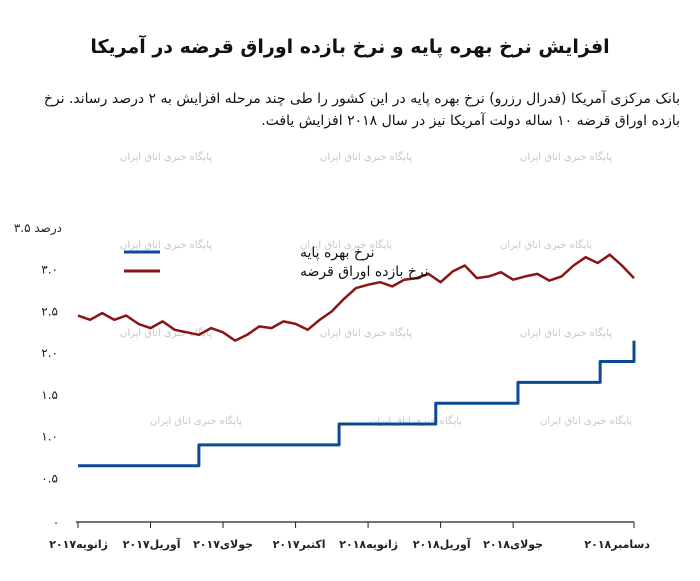  Describe the element at coordinates (617, 544) in the screenshot. I see `x-tick-label: دسامبر۲۰۱۸` at that location.